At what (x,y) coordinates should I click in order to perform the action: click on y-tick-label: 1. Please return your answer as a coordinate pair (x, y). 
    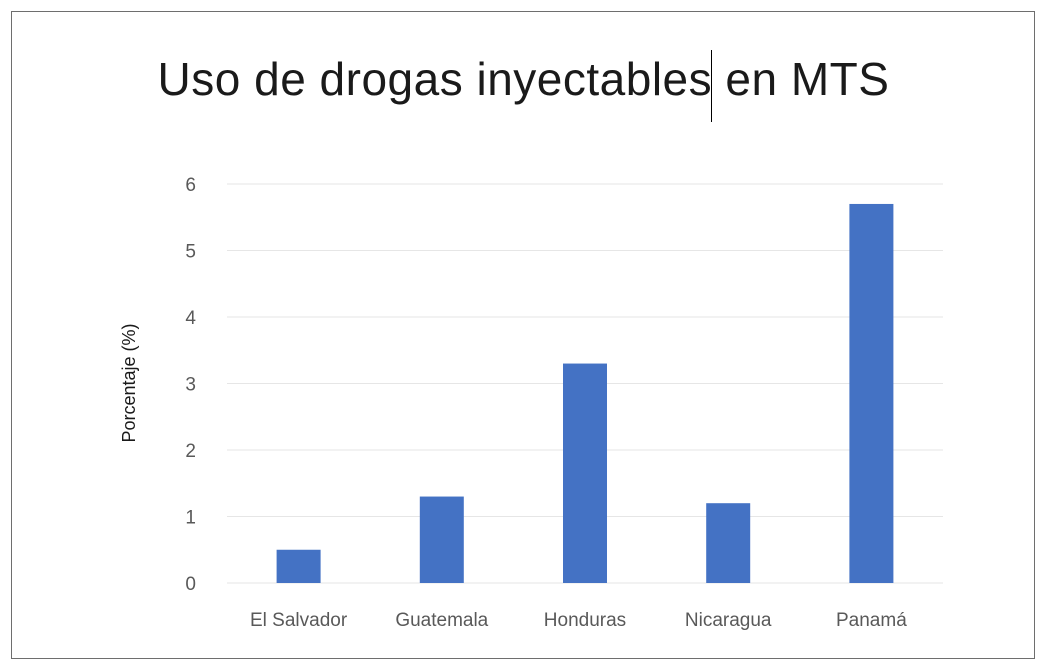
    Looking at the image, I should click on (190, 518).